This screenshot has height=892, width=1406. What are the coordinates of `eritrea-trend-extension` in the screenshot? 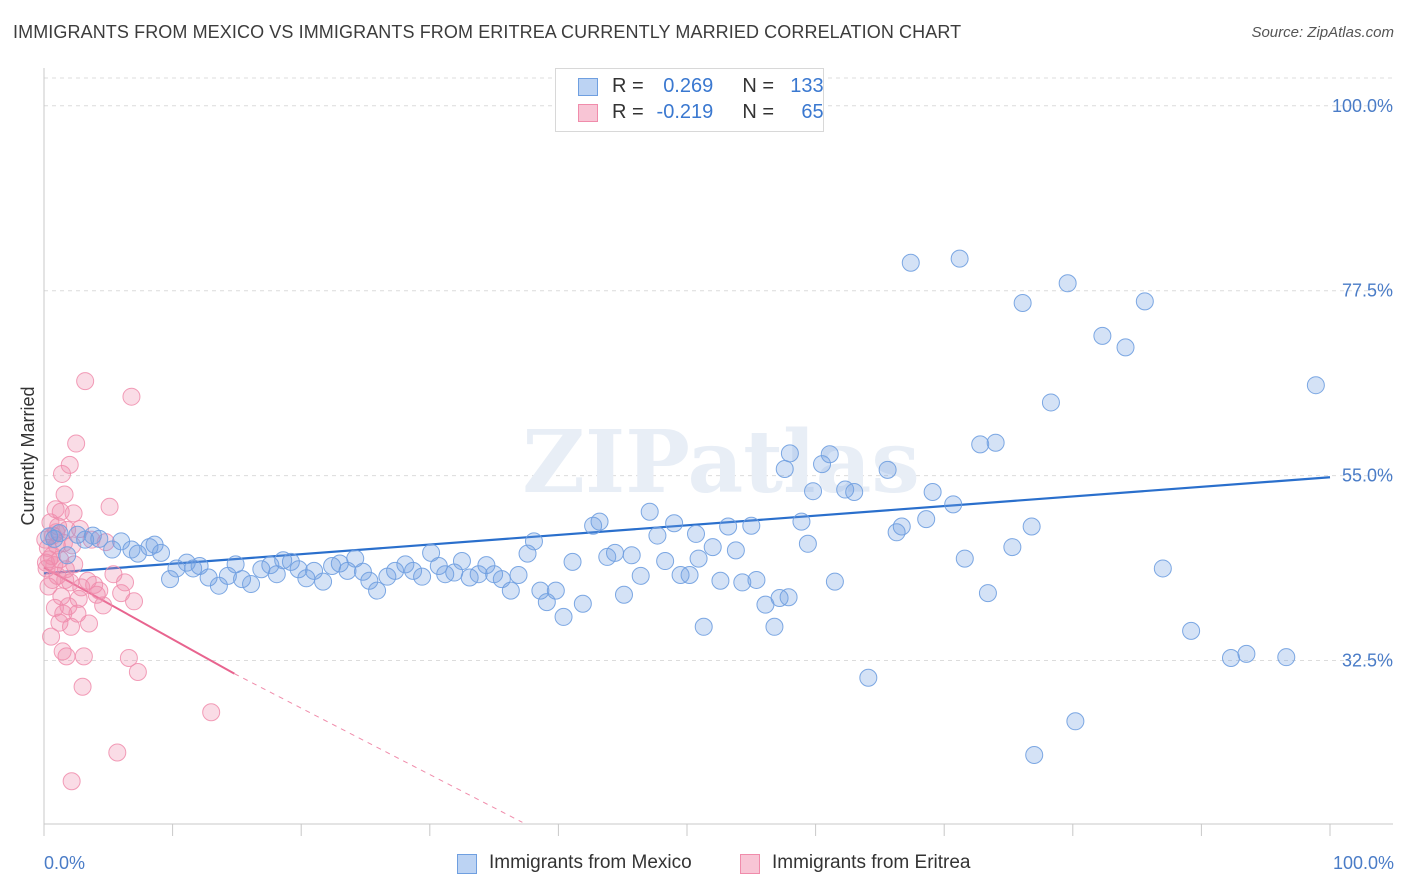 It's located at (378, 748).